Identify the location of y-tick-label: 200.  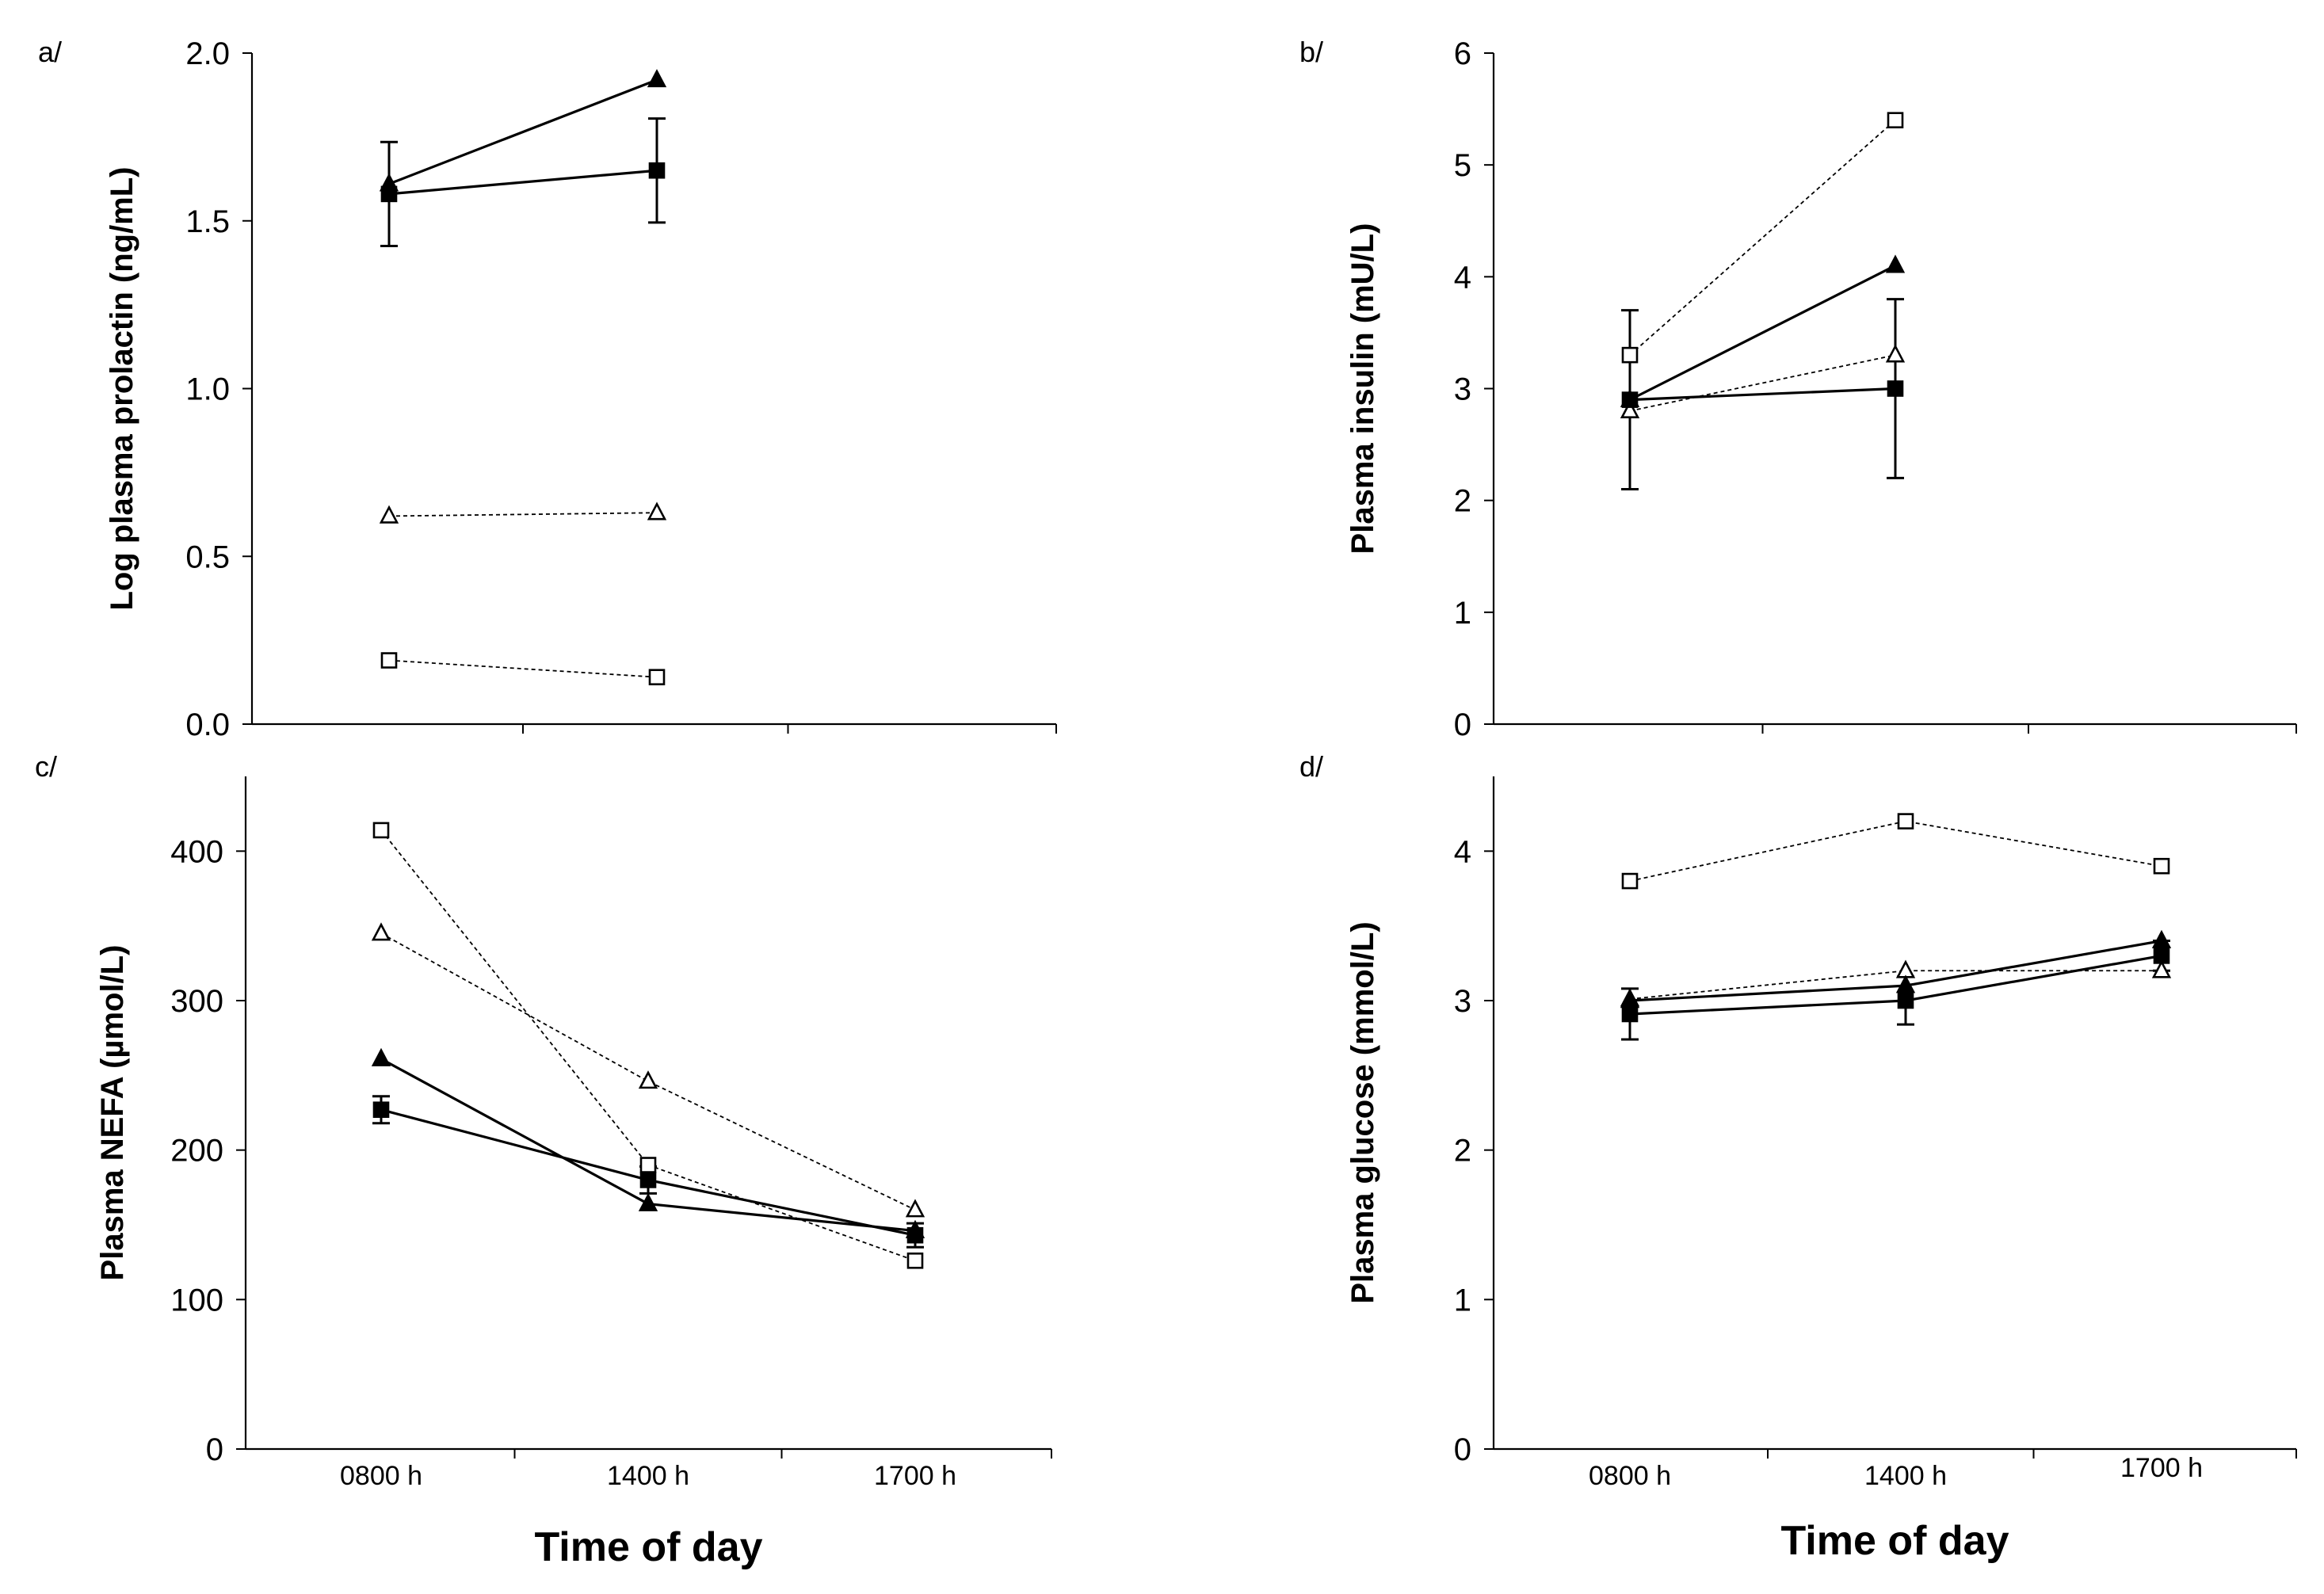
(196, 1151).